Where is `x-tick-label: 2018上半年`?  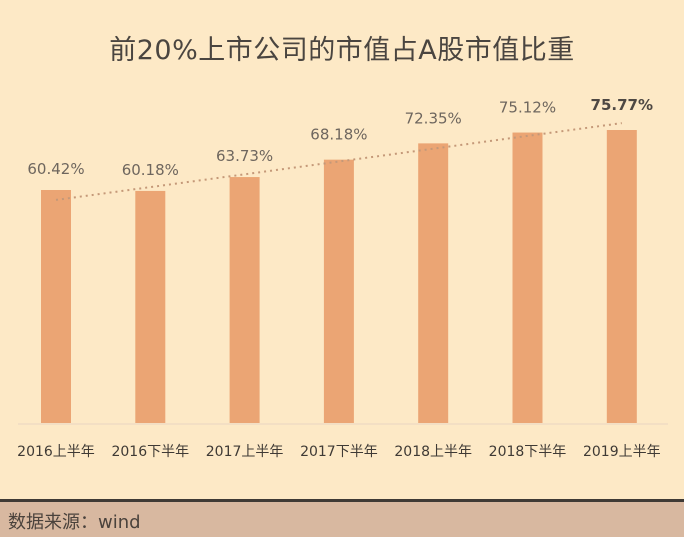 x-tick-label: 2018上半年 is located at coordinates (433, 452).